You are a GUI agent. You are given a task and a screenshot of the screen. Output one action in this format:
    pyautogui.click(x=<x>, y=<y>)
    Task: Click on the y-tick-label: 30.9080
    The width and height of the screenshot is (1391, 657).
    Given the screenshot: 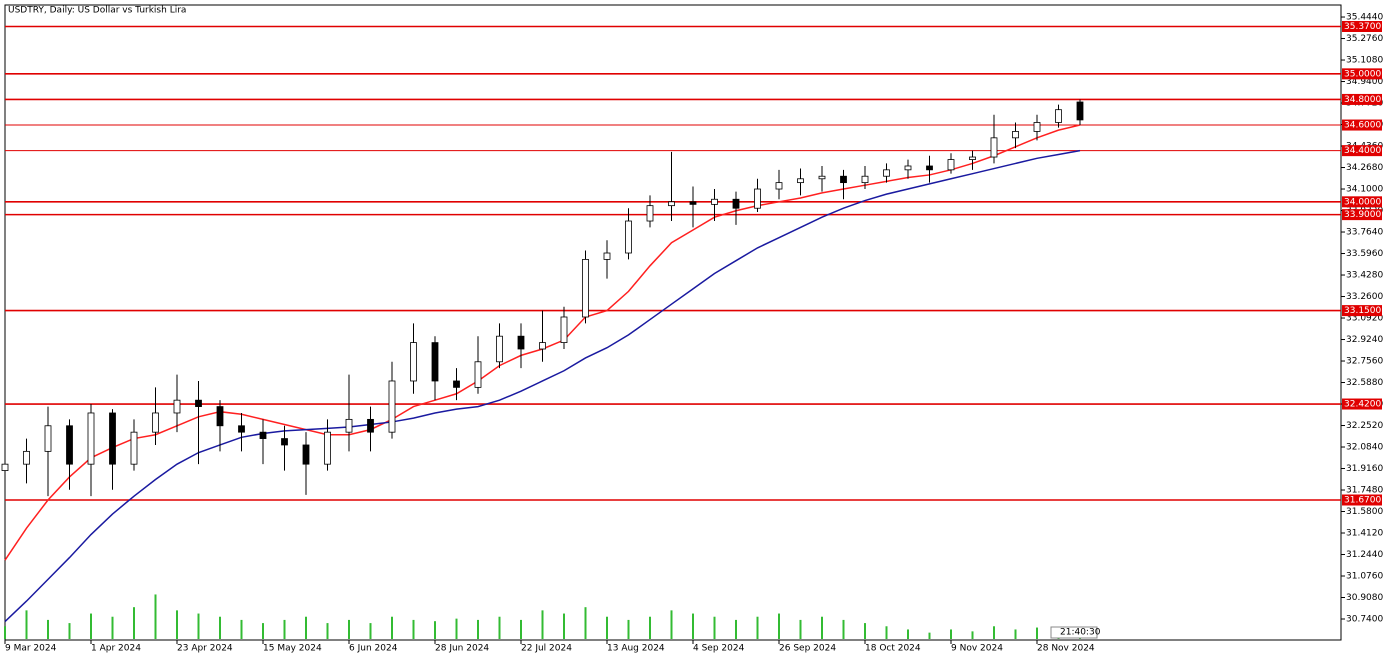 What is the action you would take?
    pyautogui.click(x=1364, y=598)
    